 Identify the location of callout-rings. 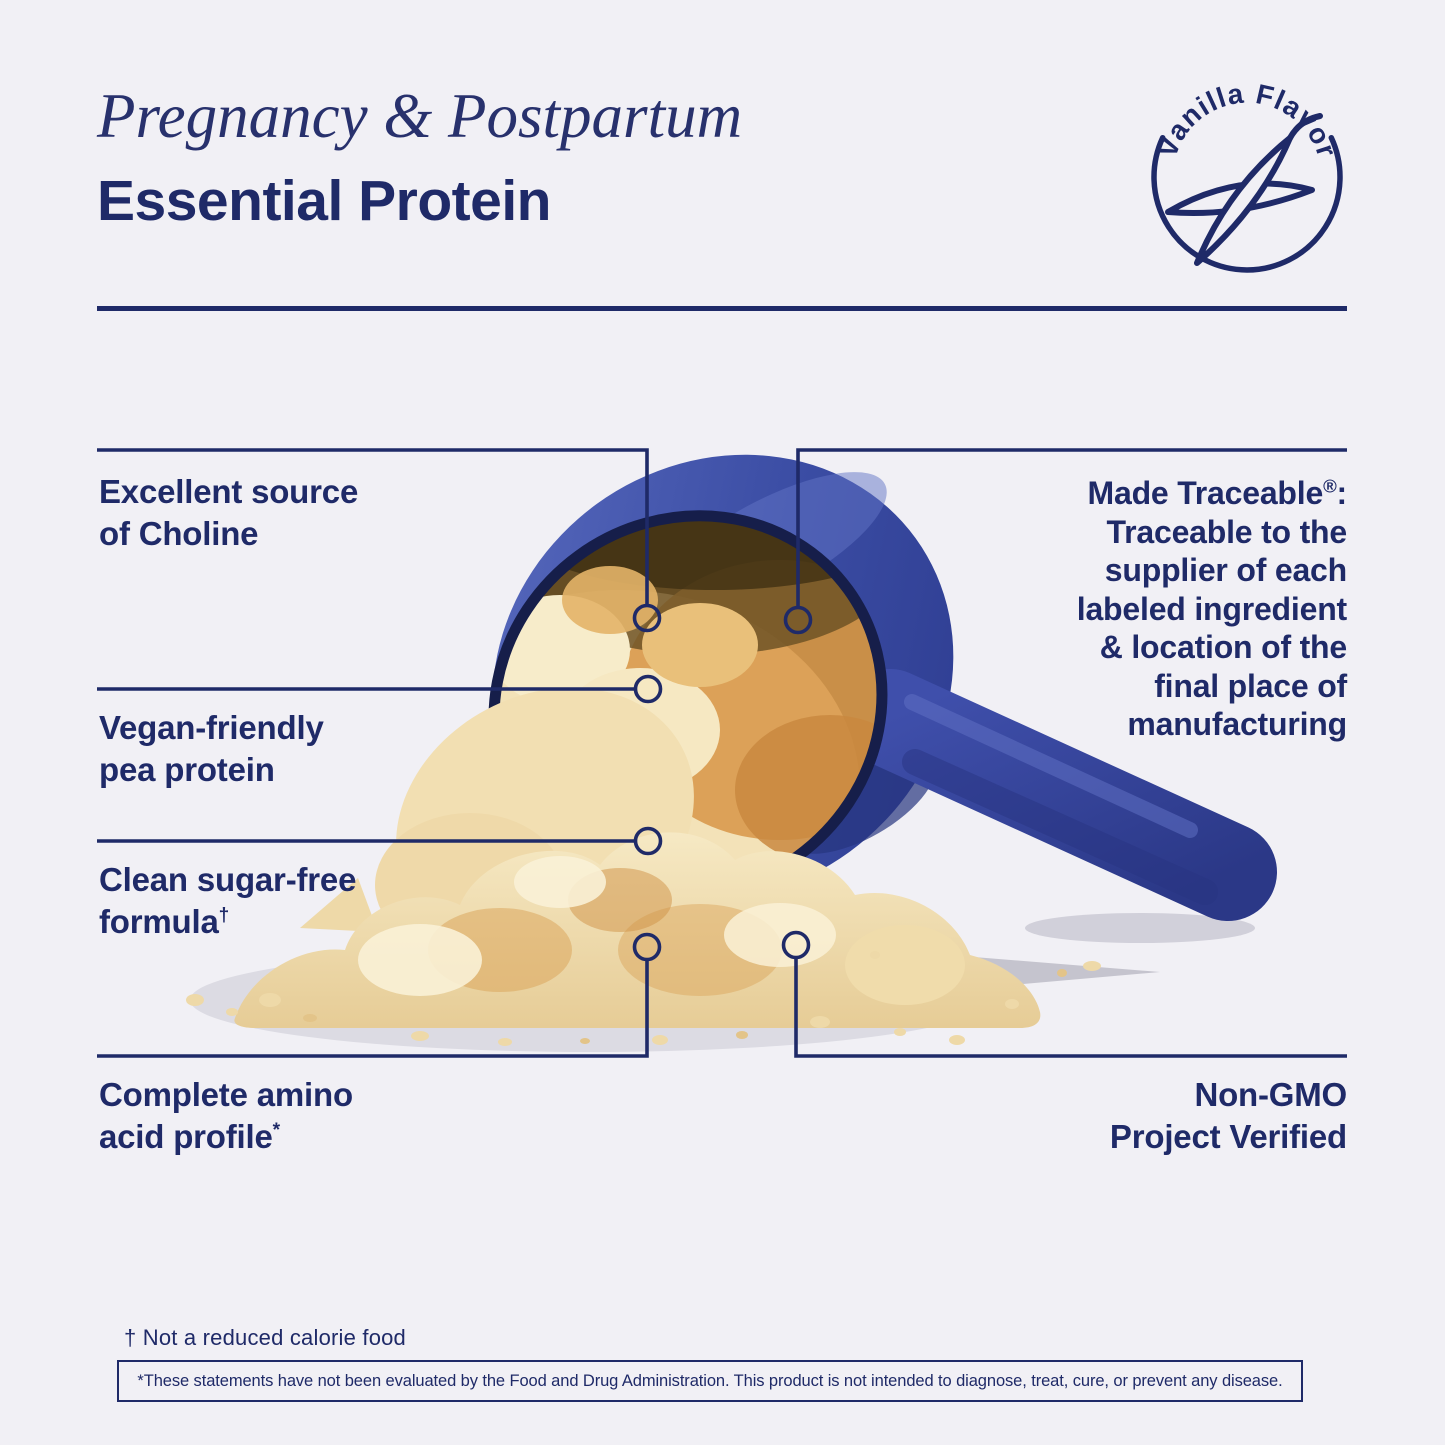
(722, 782).